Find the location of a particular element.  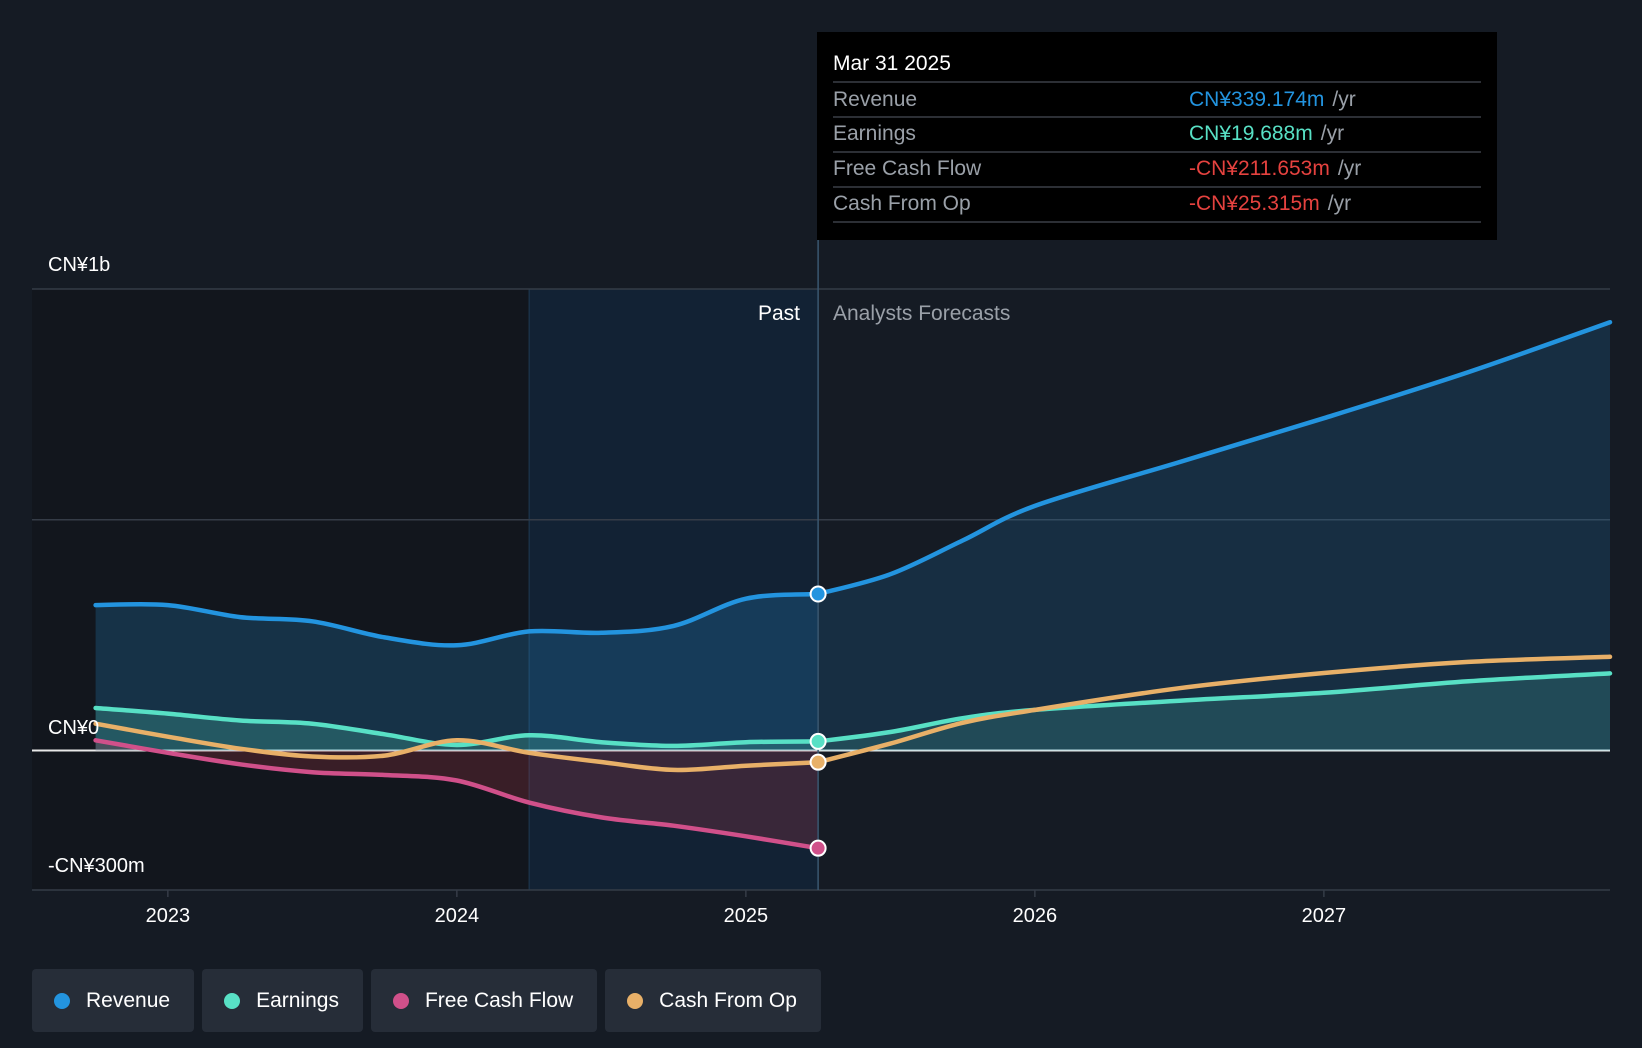

tooltip-background is located at coordinates (1157, 136).